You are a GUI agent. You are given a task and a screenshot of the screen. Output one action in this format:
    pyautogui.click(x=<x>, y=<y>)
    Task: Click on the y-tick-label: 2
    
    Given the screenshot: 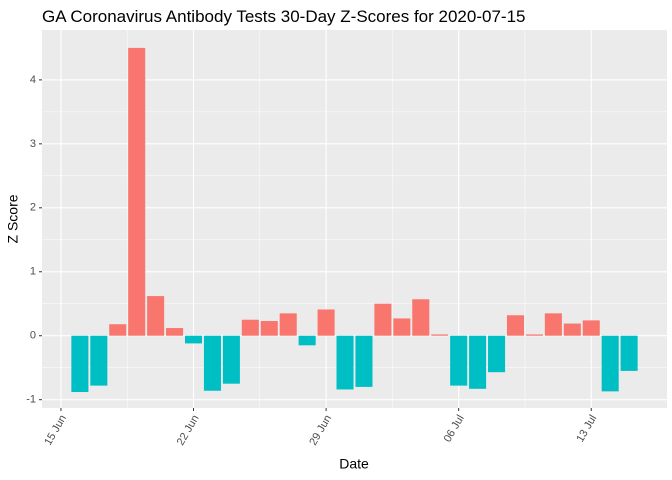 What is the action you would take?
    pyautogui.click(x=33, y=208)
    